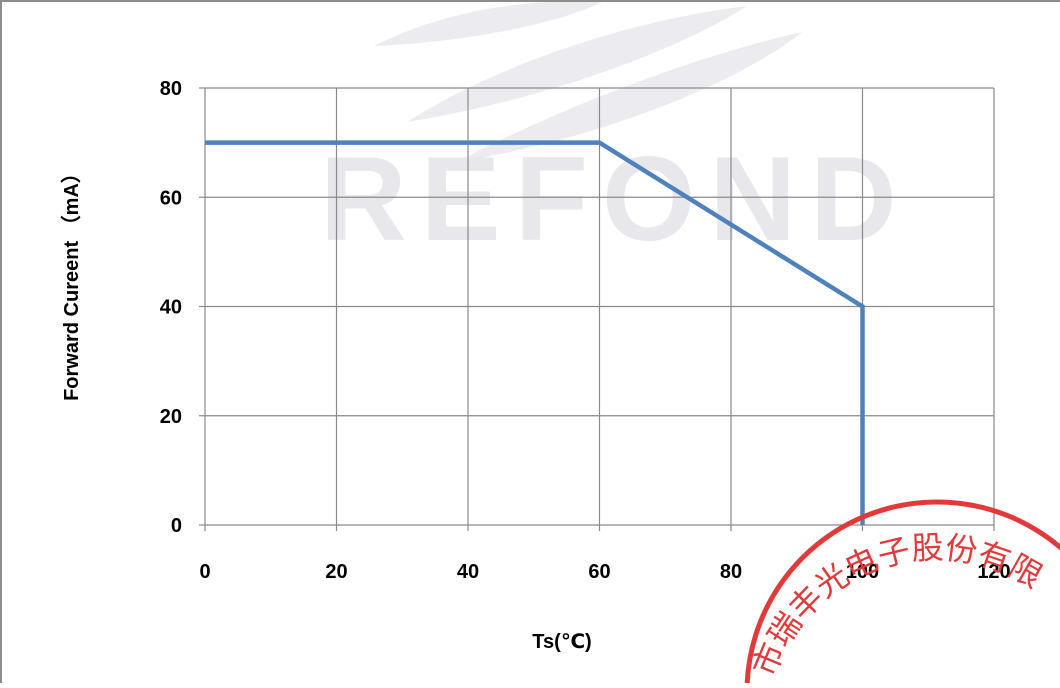  What do you see at coordinates (993, 572) in the screenshot?
I see `x-tick-label: 120` at bounding box center [993, 572].